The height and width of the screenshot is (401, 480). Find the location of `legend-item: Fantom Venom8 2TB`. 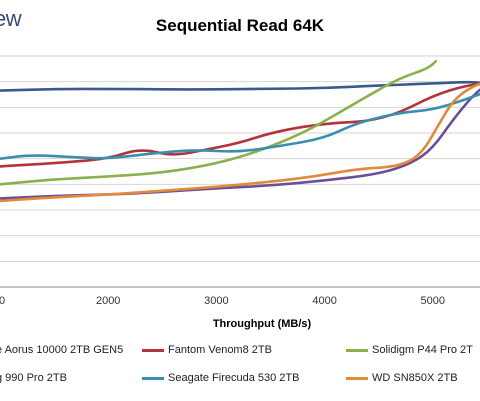

legend-item: Fantom Venom8 2TB is located at coordinates (207, 350).